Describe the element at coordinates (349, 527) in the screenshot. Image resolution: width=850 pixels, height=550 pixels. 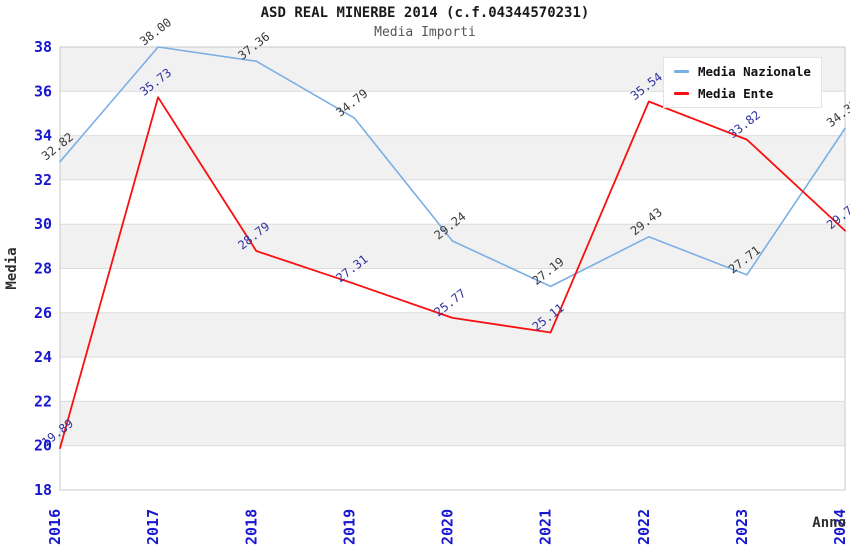
I see `x-tick-label: 2019` at that location.